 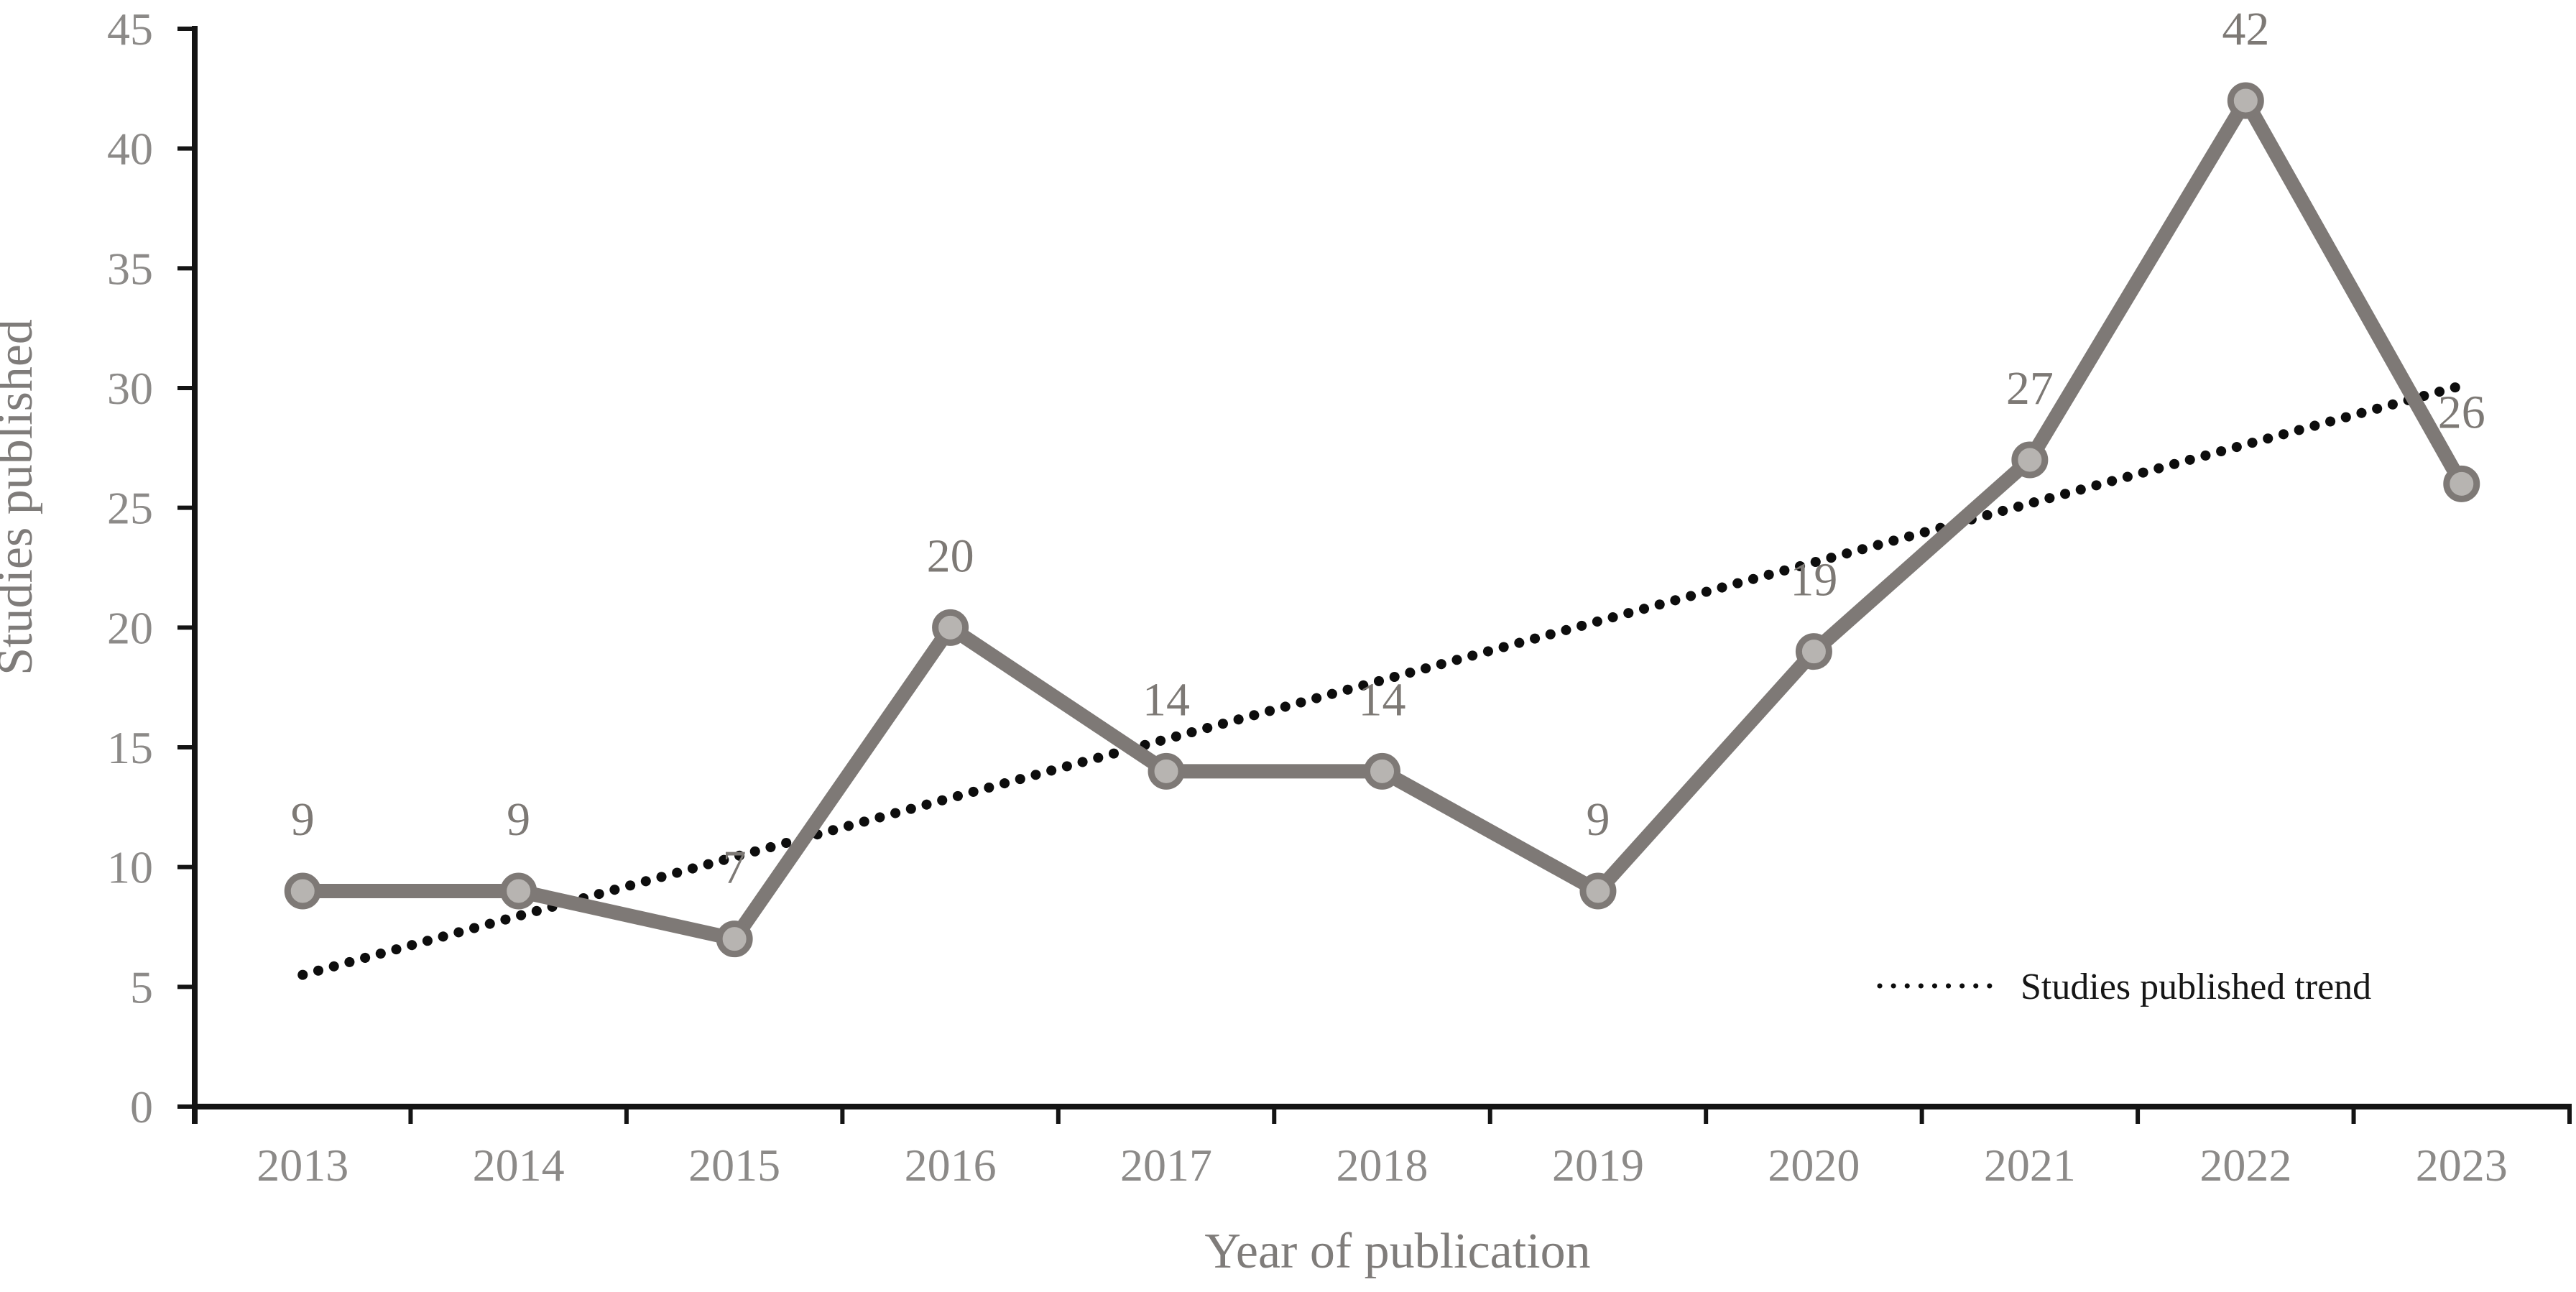 I want to click on y-tick-label: 15, so click(x=130, y=747).